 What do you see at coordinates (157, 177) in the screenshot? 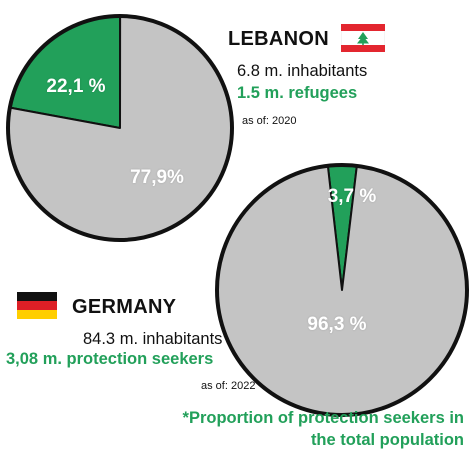
I see `pie-label-lebanon-population: 77,9%` at bounding box center [157, 177].